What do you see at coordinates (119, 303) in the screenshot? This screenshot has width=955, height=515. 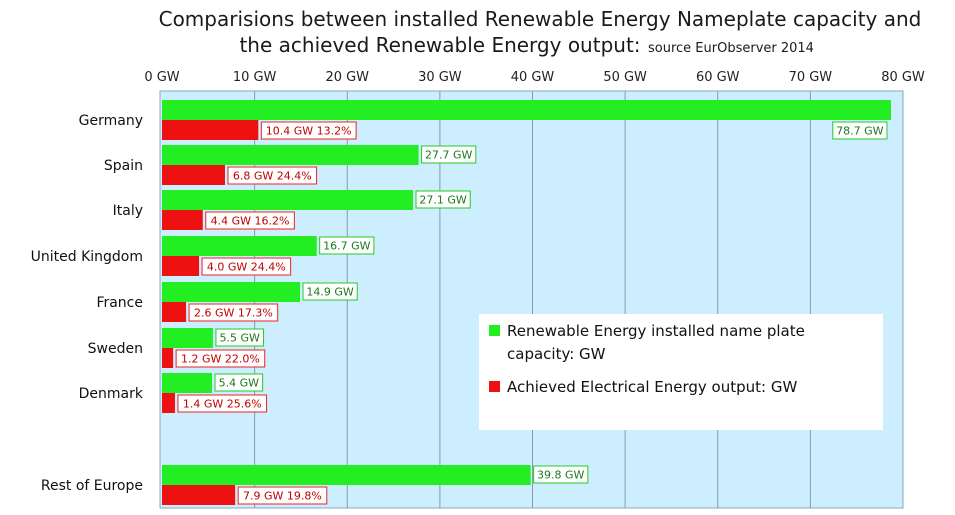 I see `category-label: France` at bounding box center [119, 303].